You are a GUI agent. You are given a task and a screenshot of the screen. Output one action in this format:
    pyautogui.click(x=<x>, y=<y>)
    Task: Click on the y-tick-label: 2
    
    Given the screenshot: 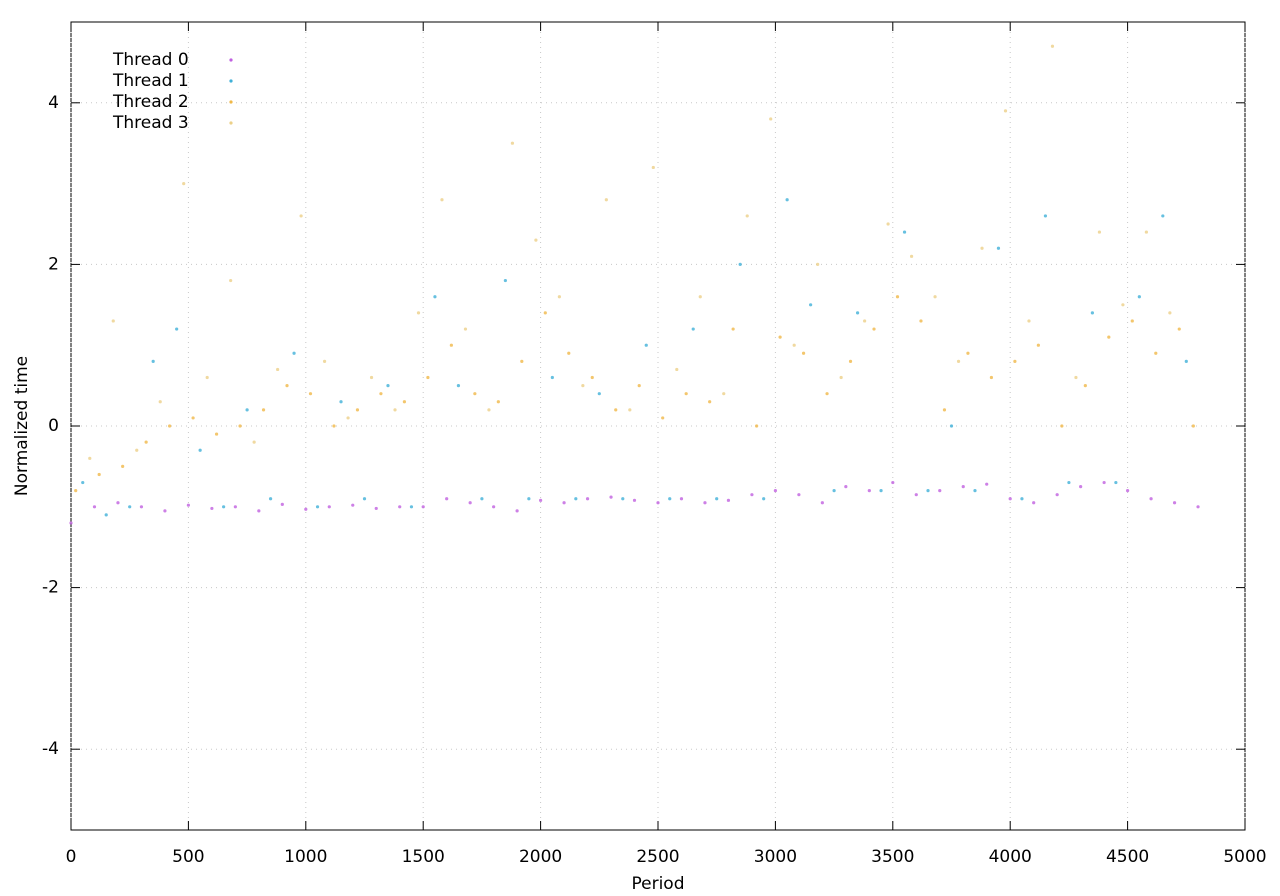 What is the action you would take?
    pyautogui.click(x=53, y=264)
    